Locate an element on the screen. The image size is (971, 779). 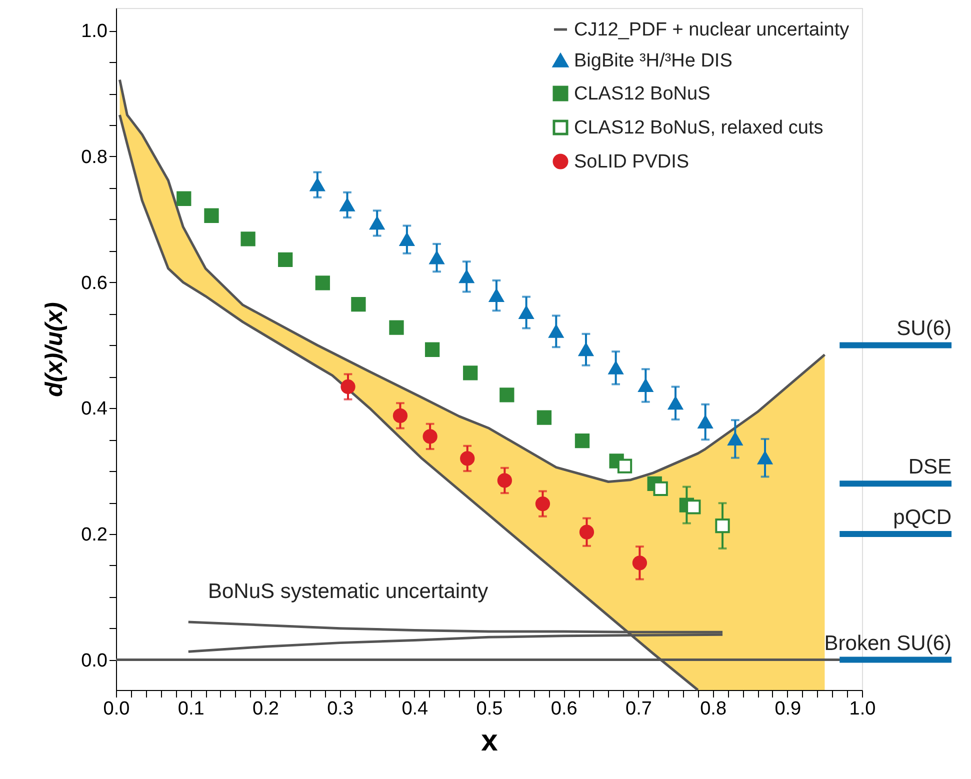
x-tick-label: 0.5 is located at coordinates (489, 709).